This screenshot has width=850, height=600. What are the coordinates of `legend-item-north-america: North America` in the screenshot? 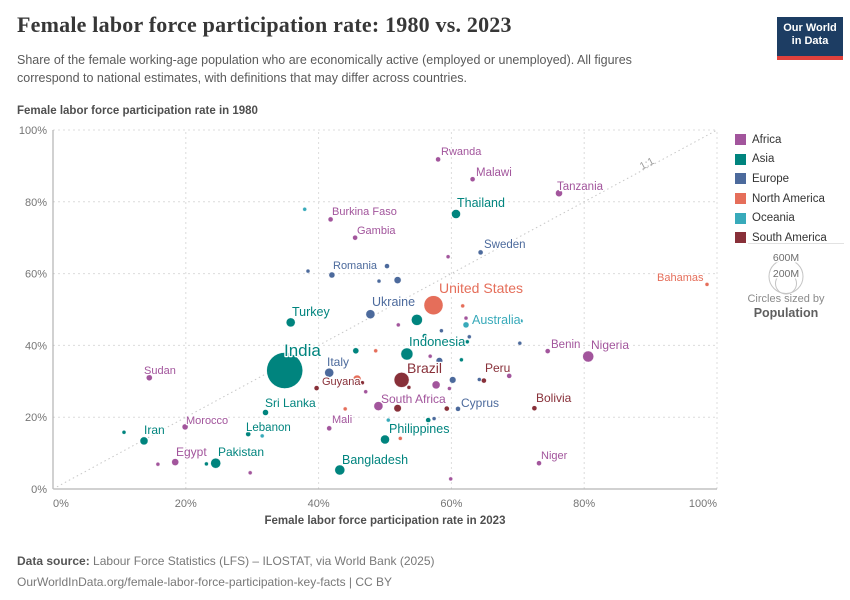 It's located at (781, 199).